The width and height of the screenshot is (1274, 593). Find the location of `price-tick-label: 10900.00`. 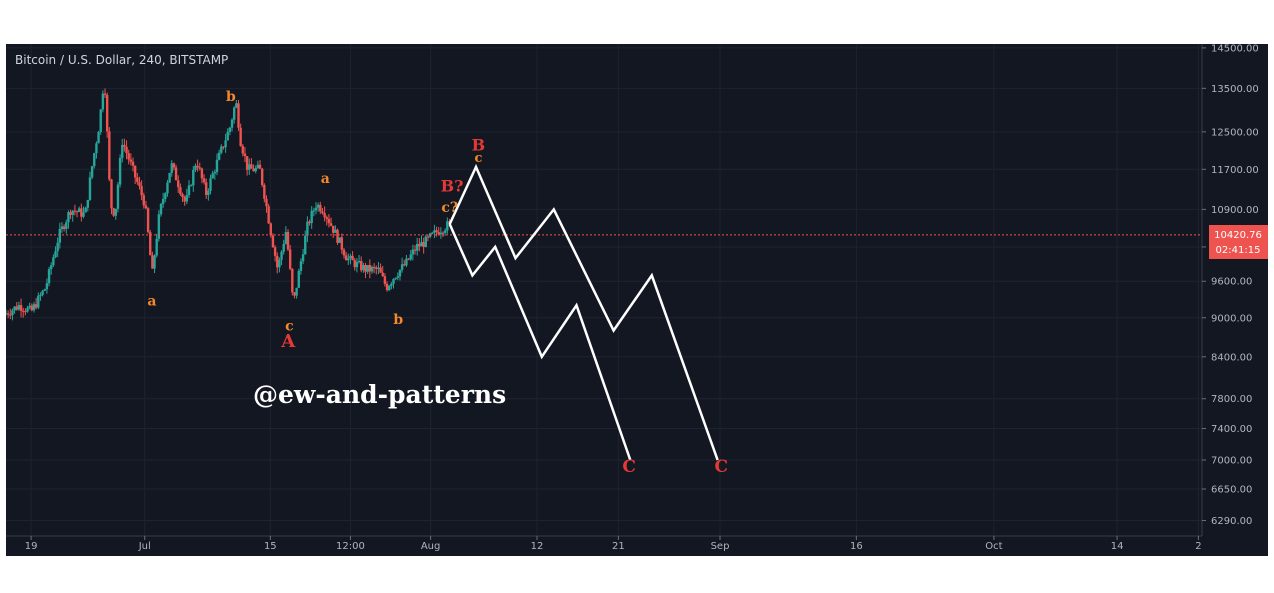

price-tick-label: 10900.00 is located at coordinates (1235, 210).